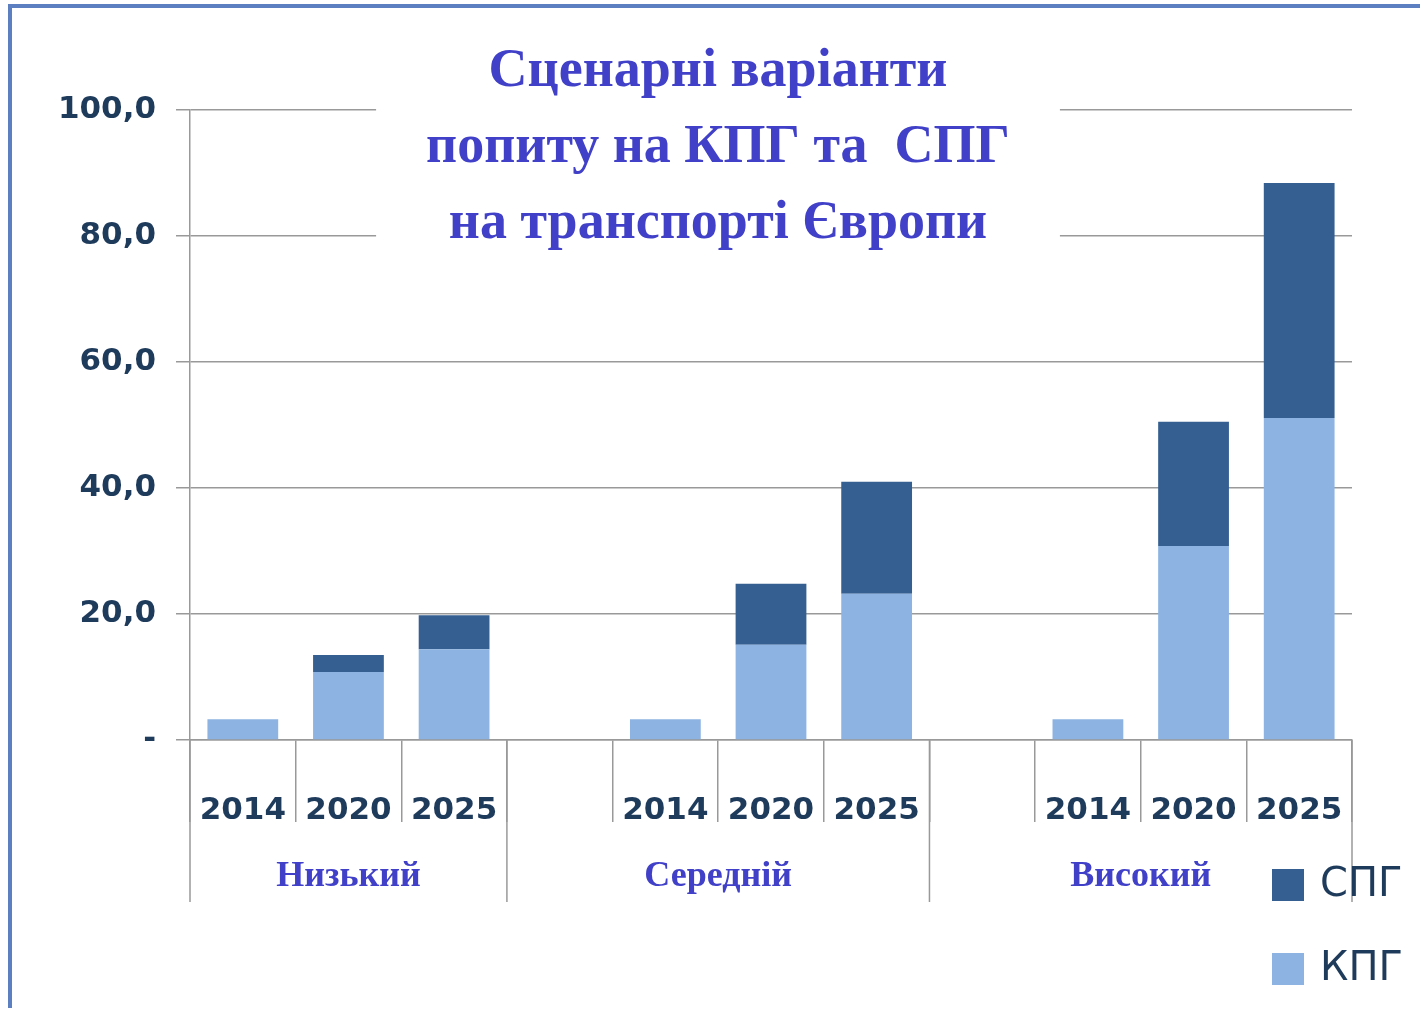 The width and height of the screenshot is (1422, 1012). What do you see at coordinates (1361, 966) in the screenshot?
I see `legend-label: КПГ` at bounding box center [1361, 966].